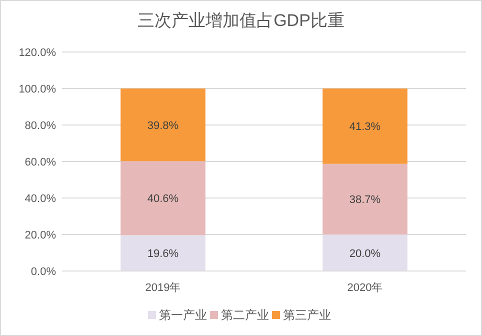 This screenshot has width=482, height=336. Describe the element at coordinates (241, 20) in the screenshot. I see `chart-title: 三次产业增加值占GDP比重` at that location.